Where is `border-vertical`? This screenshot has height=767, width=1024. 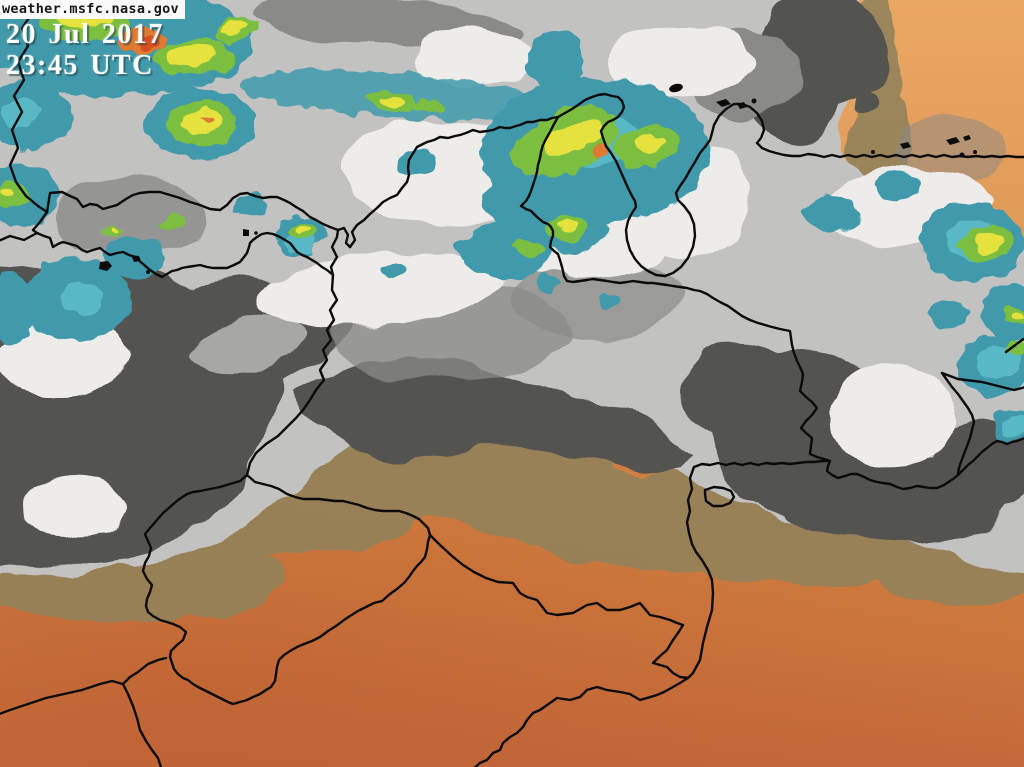 border-vertical is located at coordinates (700, 572).